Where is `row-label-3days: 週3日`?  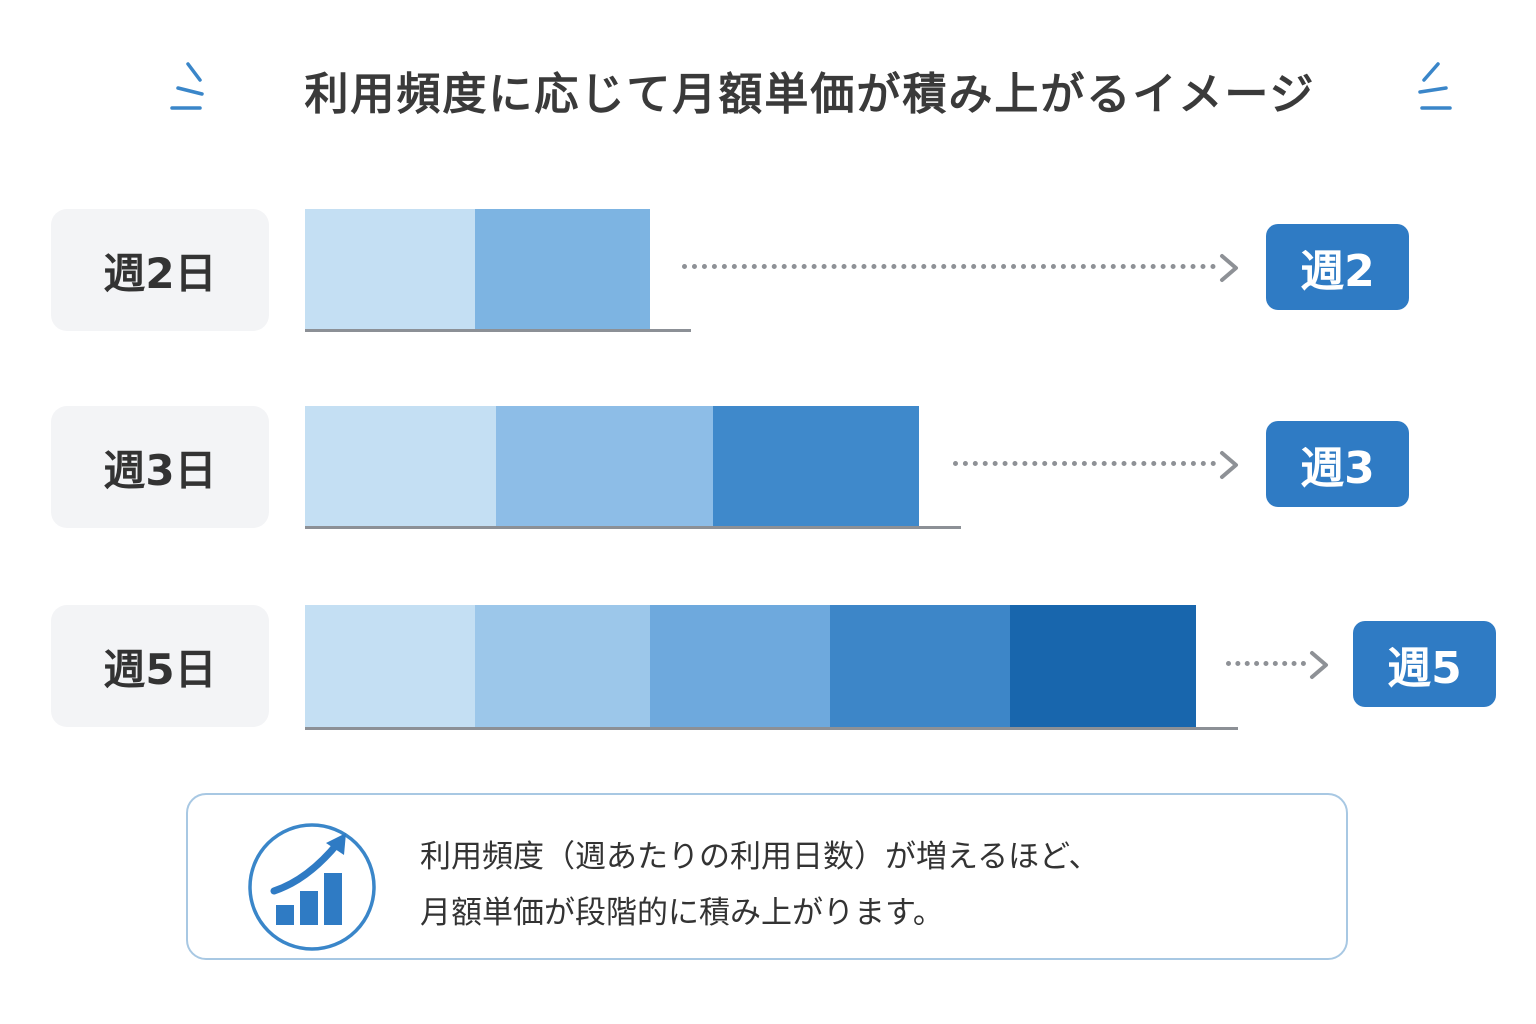
row-label-3days: 週3日 is located at coordinates (160, 467).